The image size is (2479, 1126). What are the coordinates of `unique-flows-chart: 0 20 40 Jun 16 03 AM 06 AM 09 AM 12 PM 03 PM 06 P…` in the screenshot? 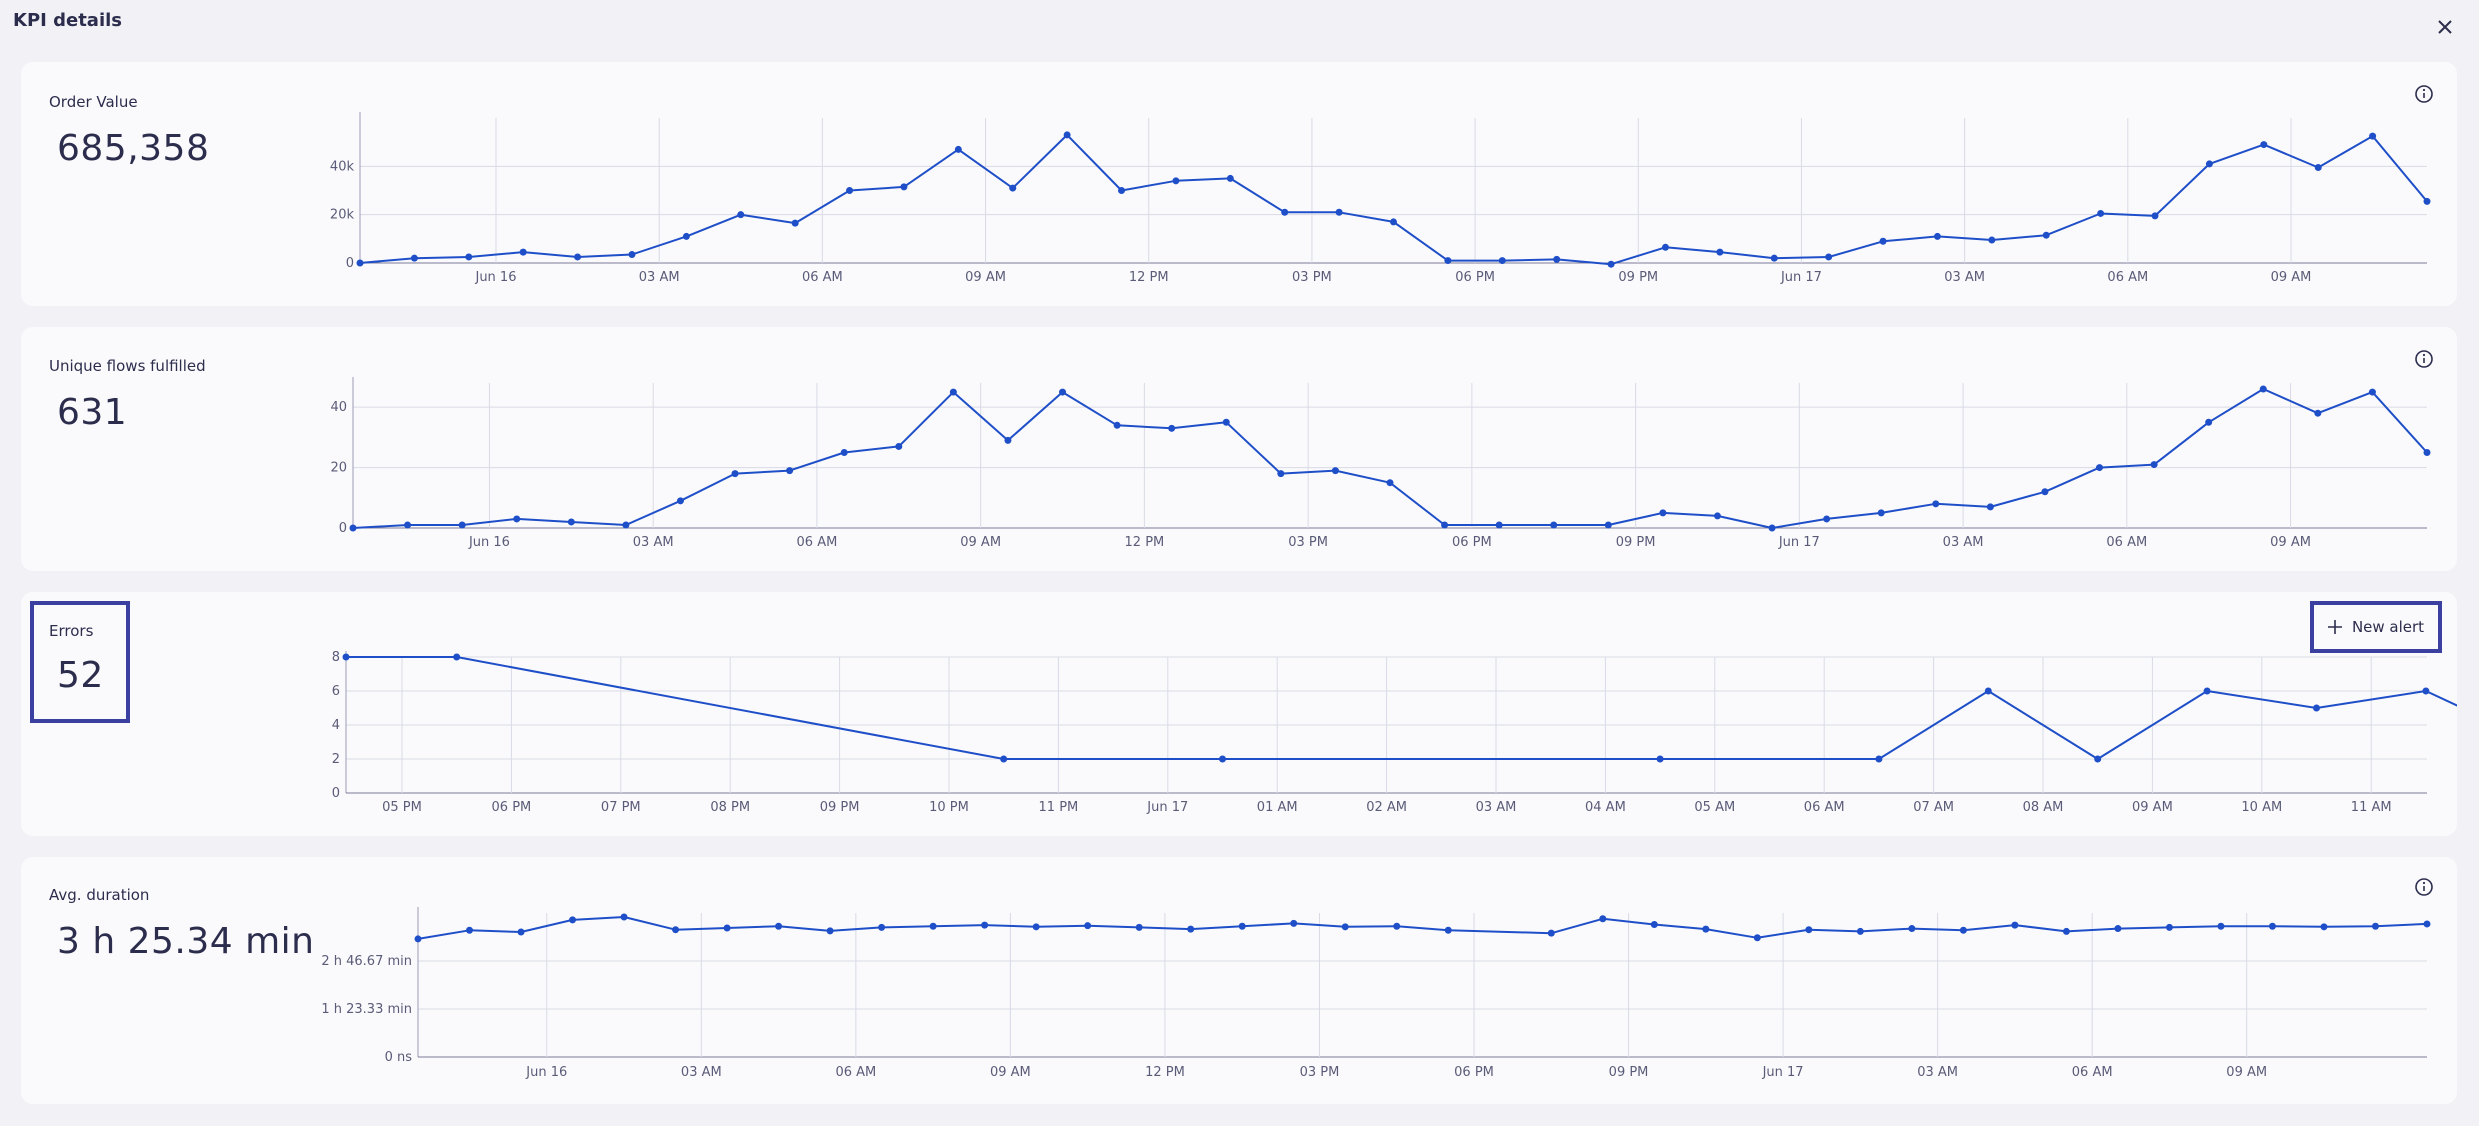 It's located at (1380, 463).